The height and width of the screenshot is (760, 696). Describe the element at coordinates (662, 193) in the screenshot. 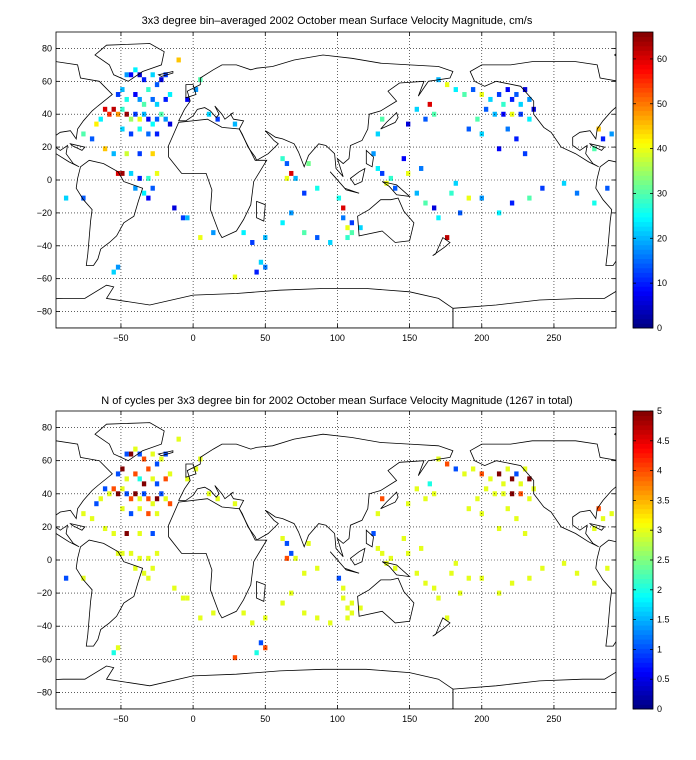

I see `colorbar-tick-label: 30` at that location.